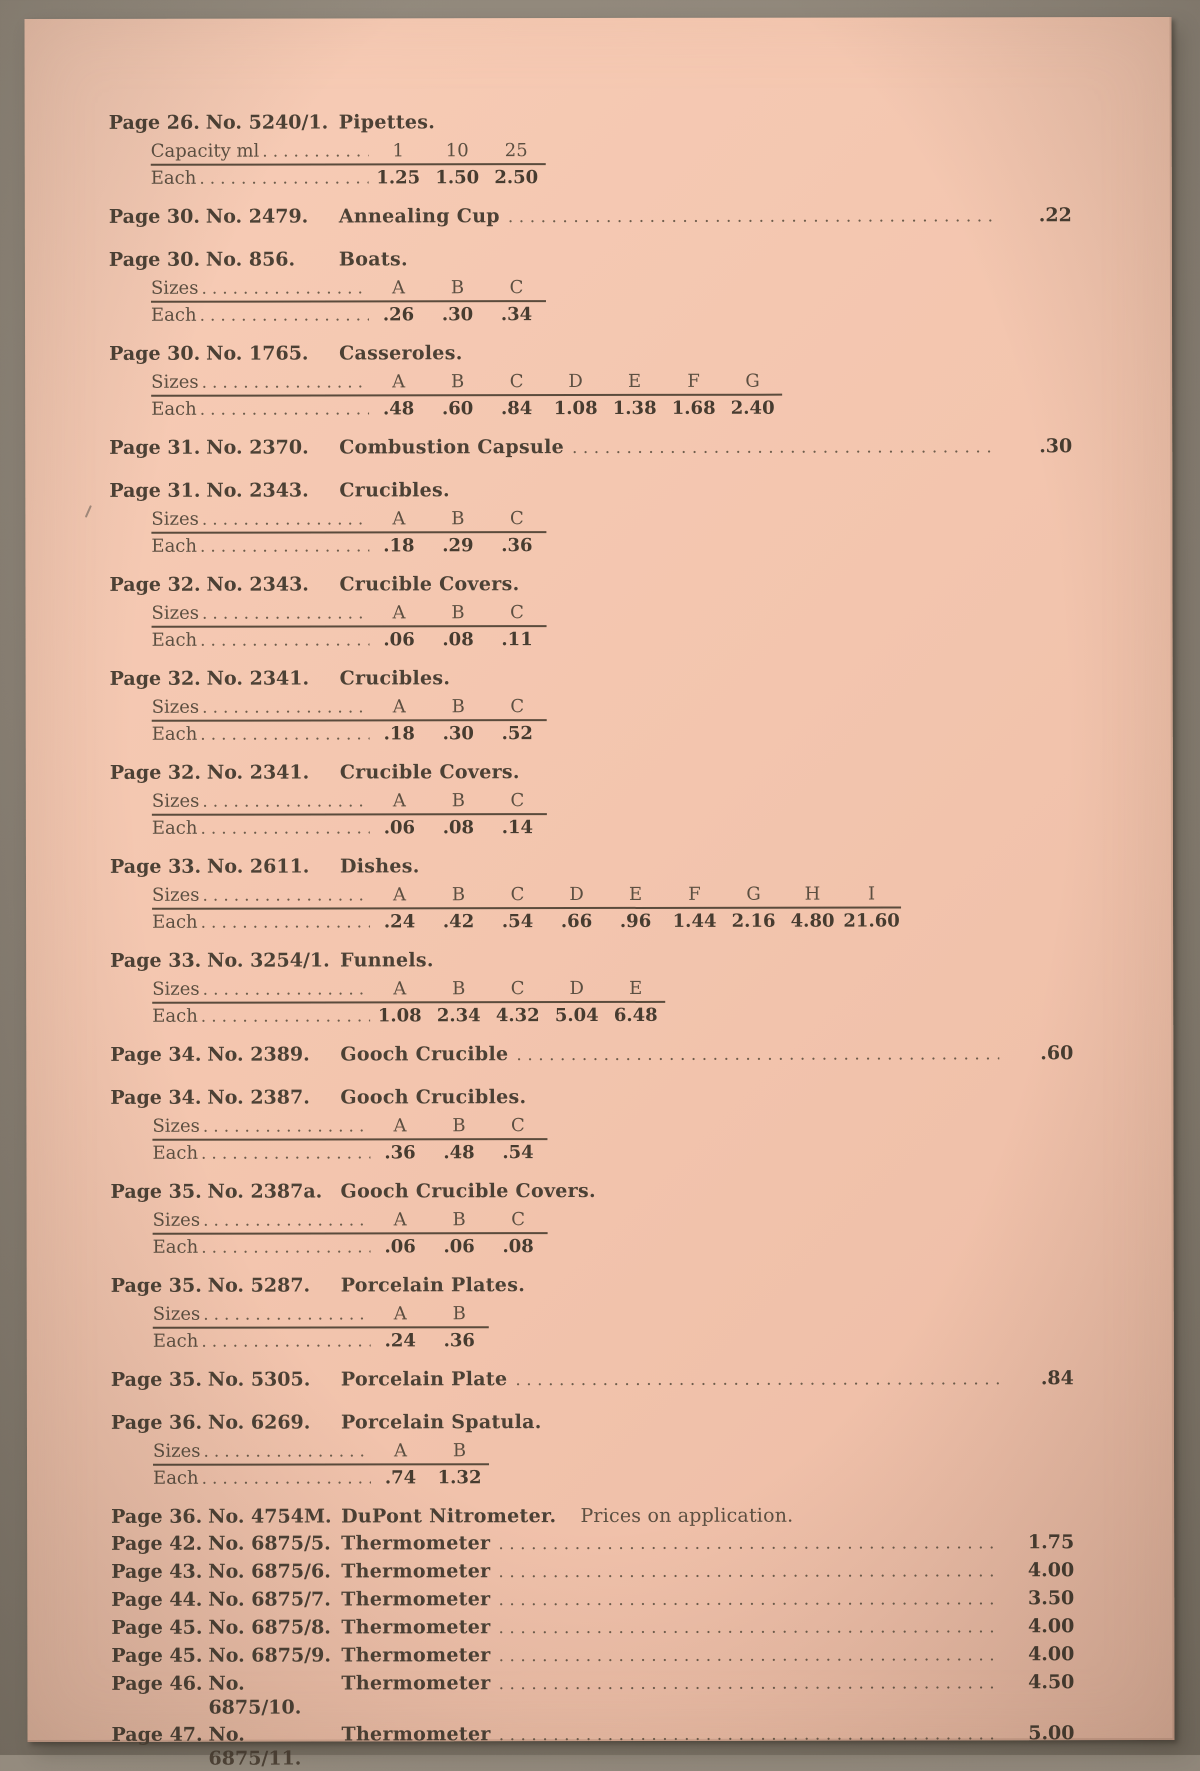  Describe the element at coordinates (457, 151) in the screenshot. I see `size-letter: 10` at that location.